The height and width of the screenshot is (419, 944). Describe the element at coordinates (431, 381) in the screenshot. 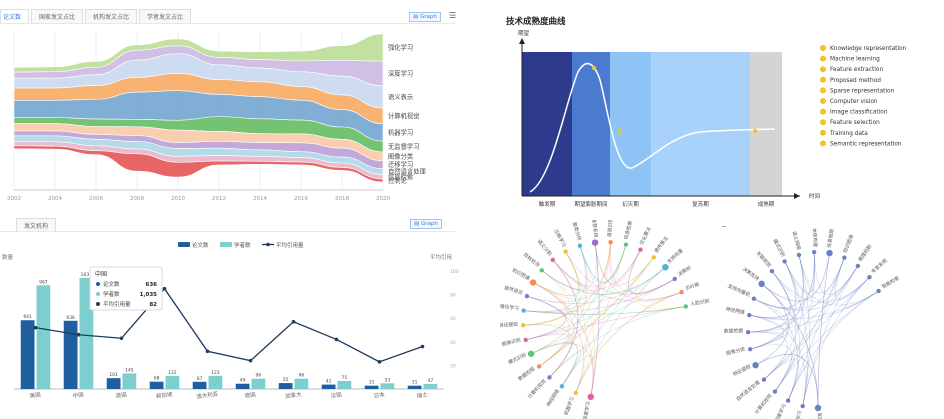

I see `bar-scholars-value: 47` at that location.